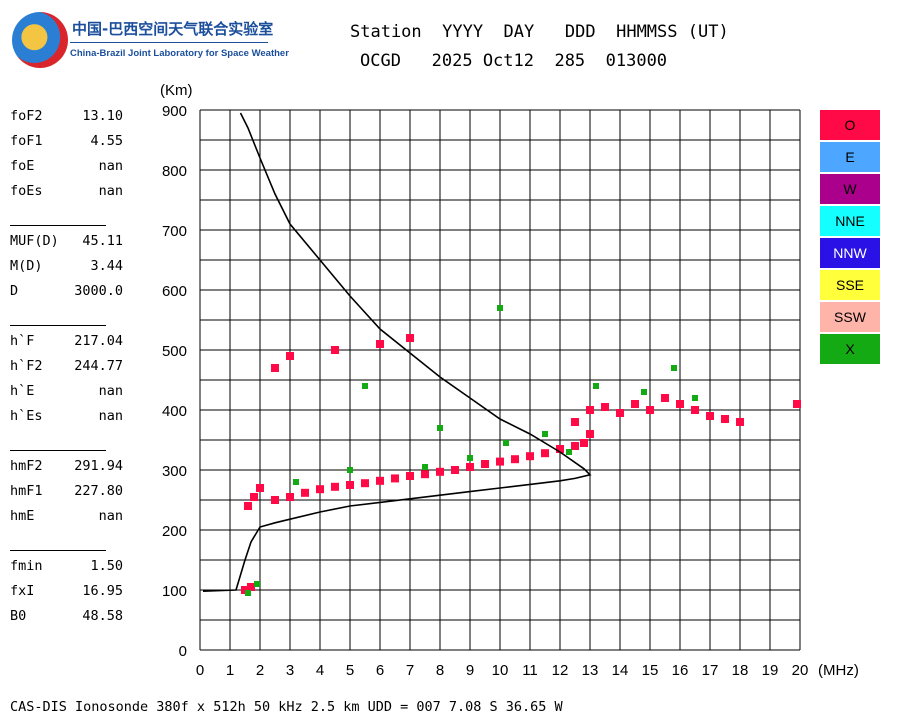  What do you see at coordinates (26, 416) in the screenshot?
I see `param-label: h`Es` at bounding box center [26, 416].